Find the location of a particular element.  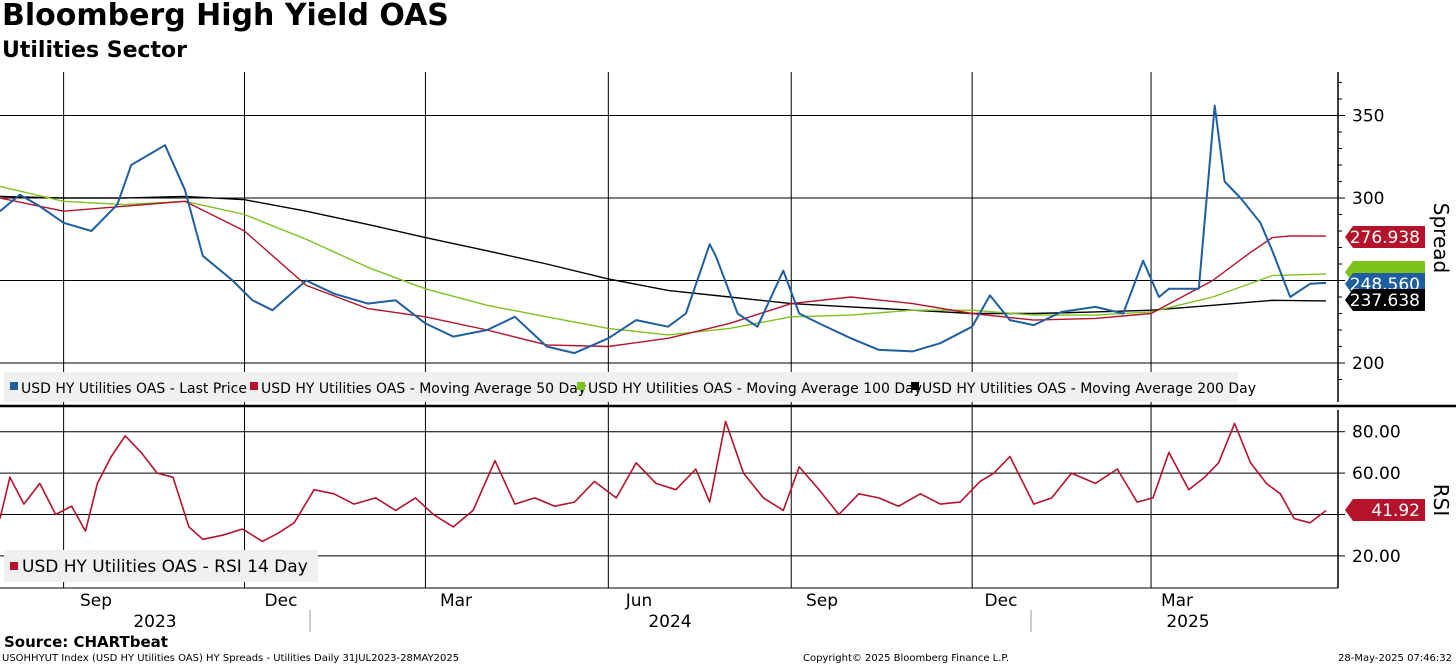

x-month-label: Jun is located at coordinates (639, 601).